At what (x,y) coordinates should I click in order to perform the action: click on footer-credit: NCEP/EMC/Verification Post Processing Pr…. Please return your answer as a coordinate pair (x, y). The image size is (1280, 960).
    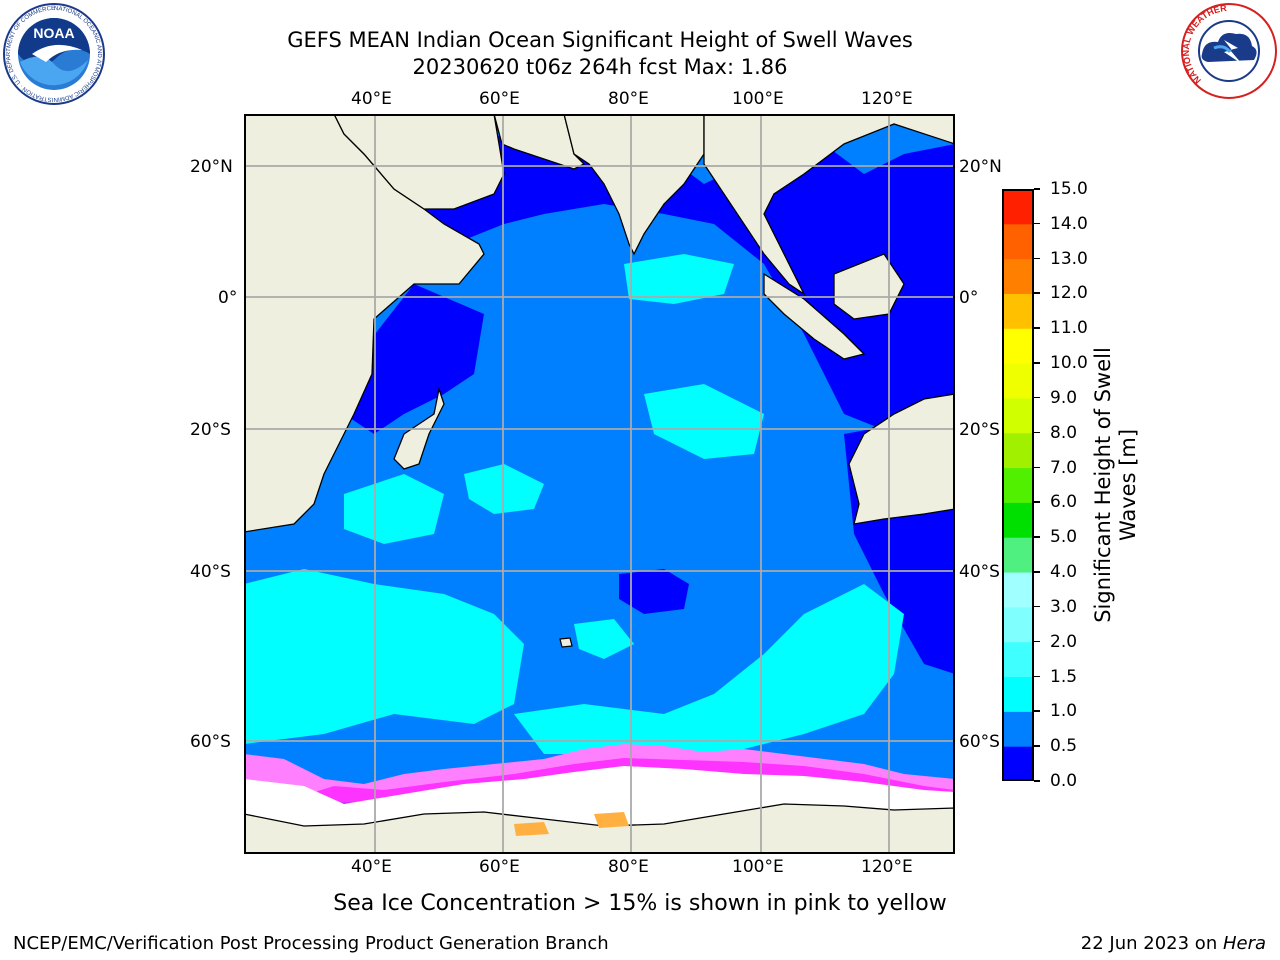
    Looking at the image, I should click on (311, 943).